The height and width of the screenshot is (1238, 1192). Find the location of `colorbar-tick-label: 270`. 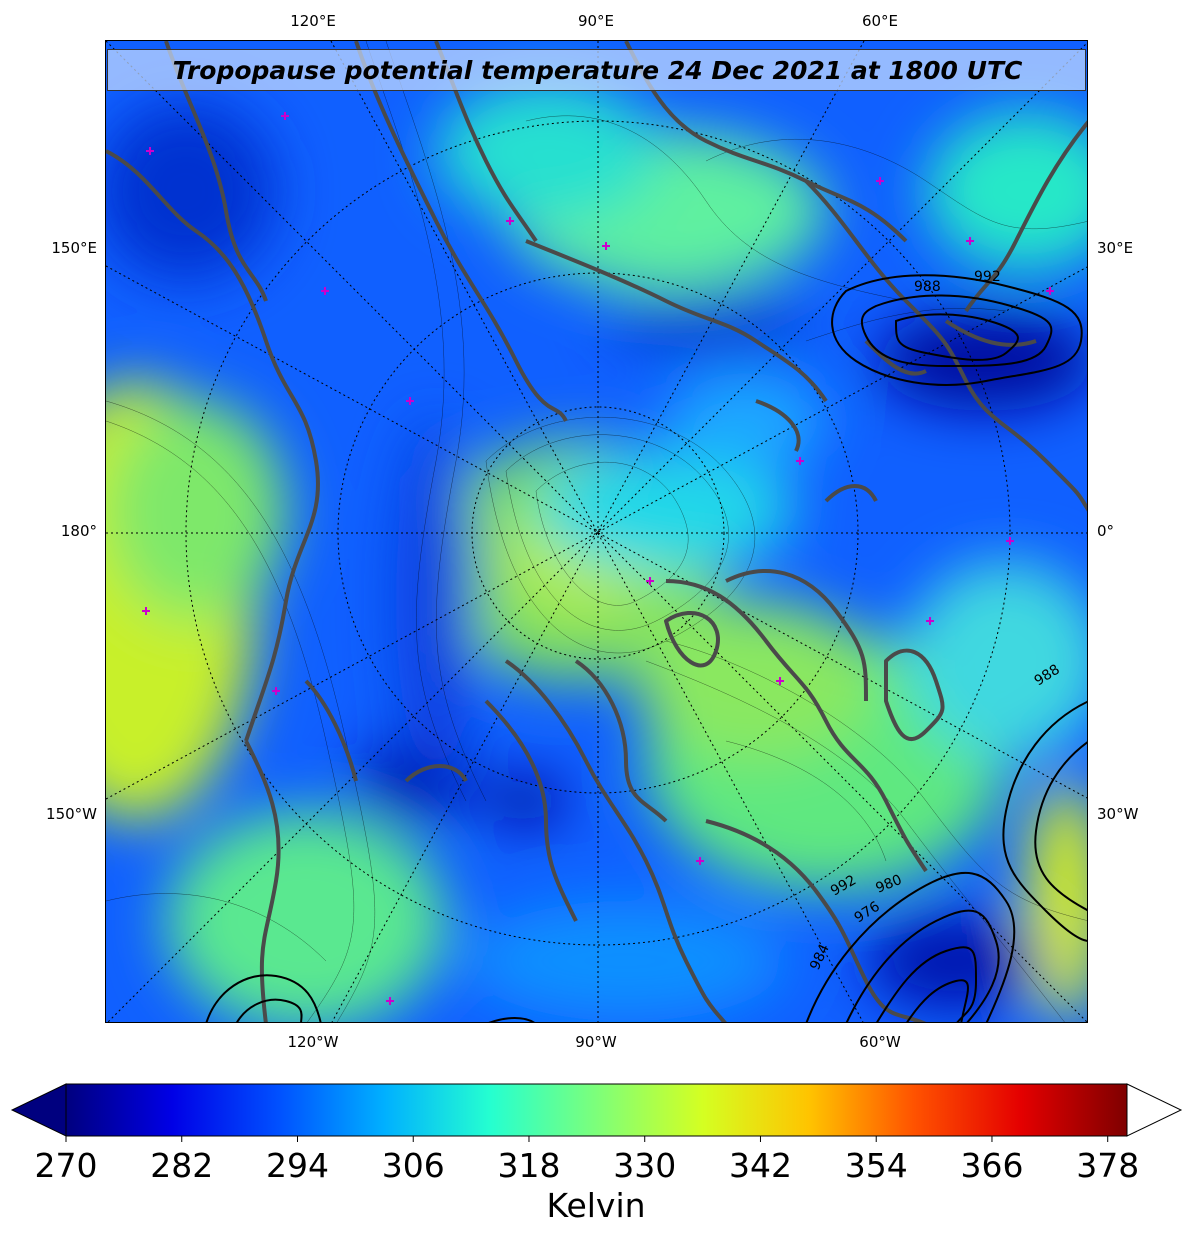

colorbar-tick-label: 270 is located at coordinates (66, 1165).